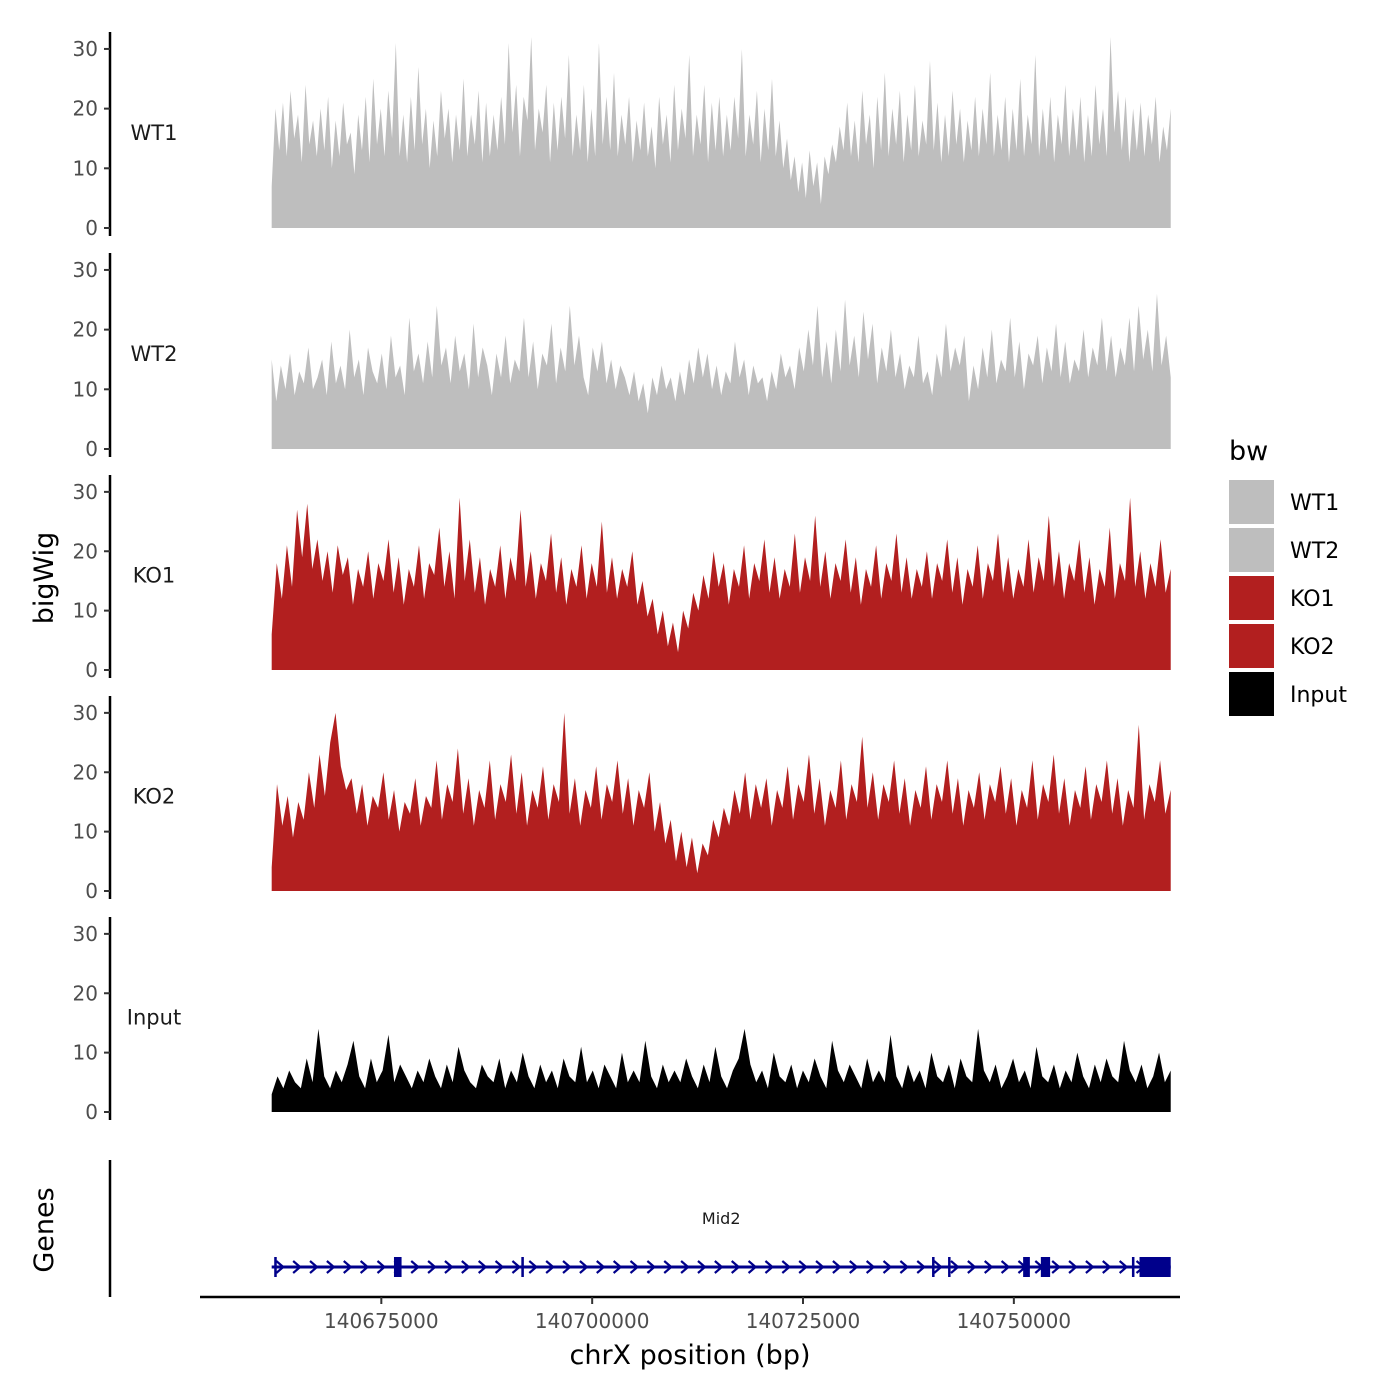 This screenshot has width=1400, height=1400. What do you see at coordinates (154, 354) in the screenshot?
I see `track-label: WT2` at bounding box center [154, 354].